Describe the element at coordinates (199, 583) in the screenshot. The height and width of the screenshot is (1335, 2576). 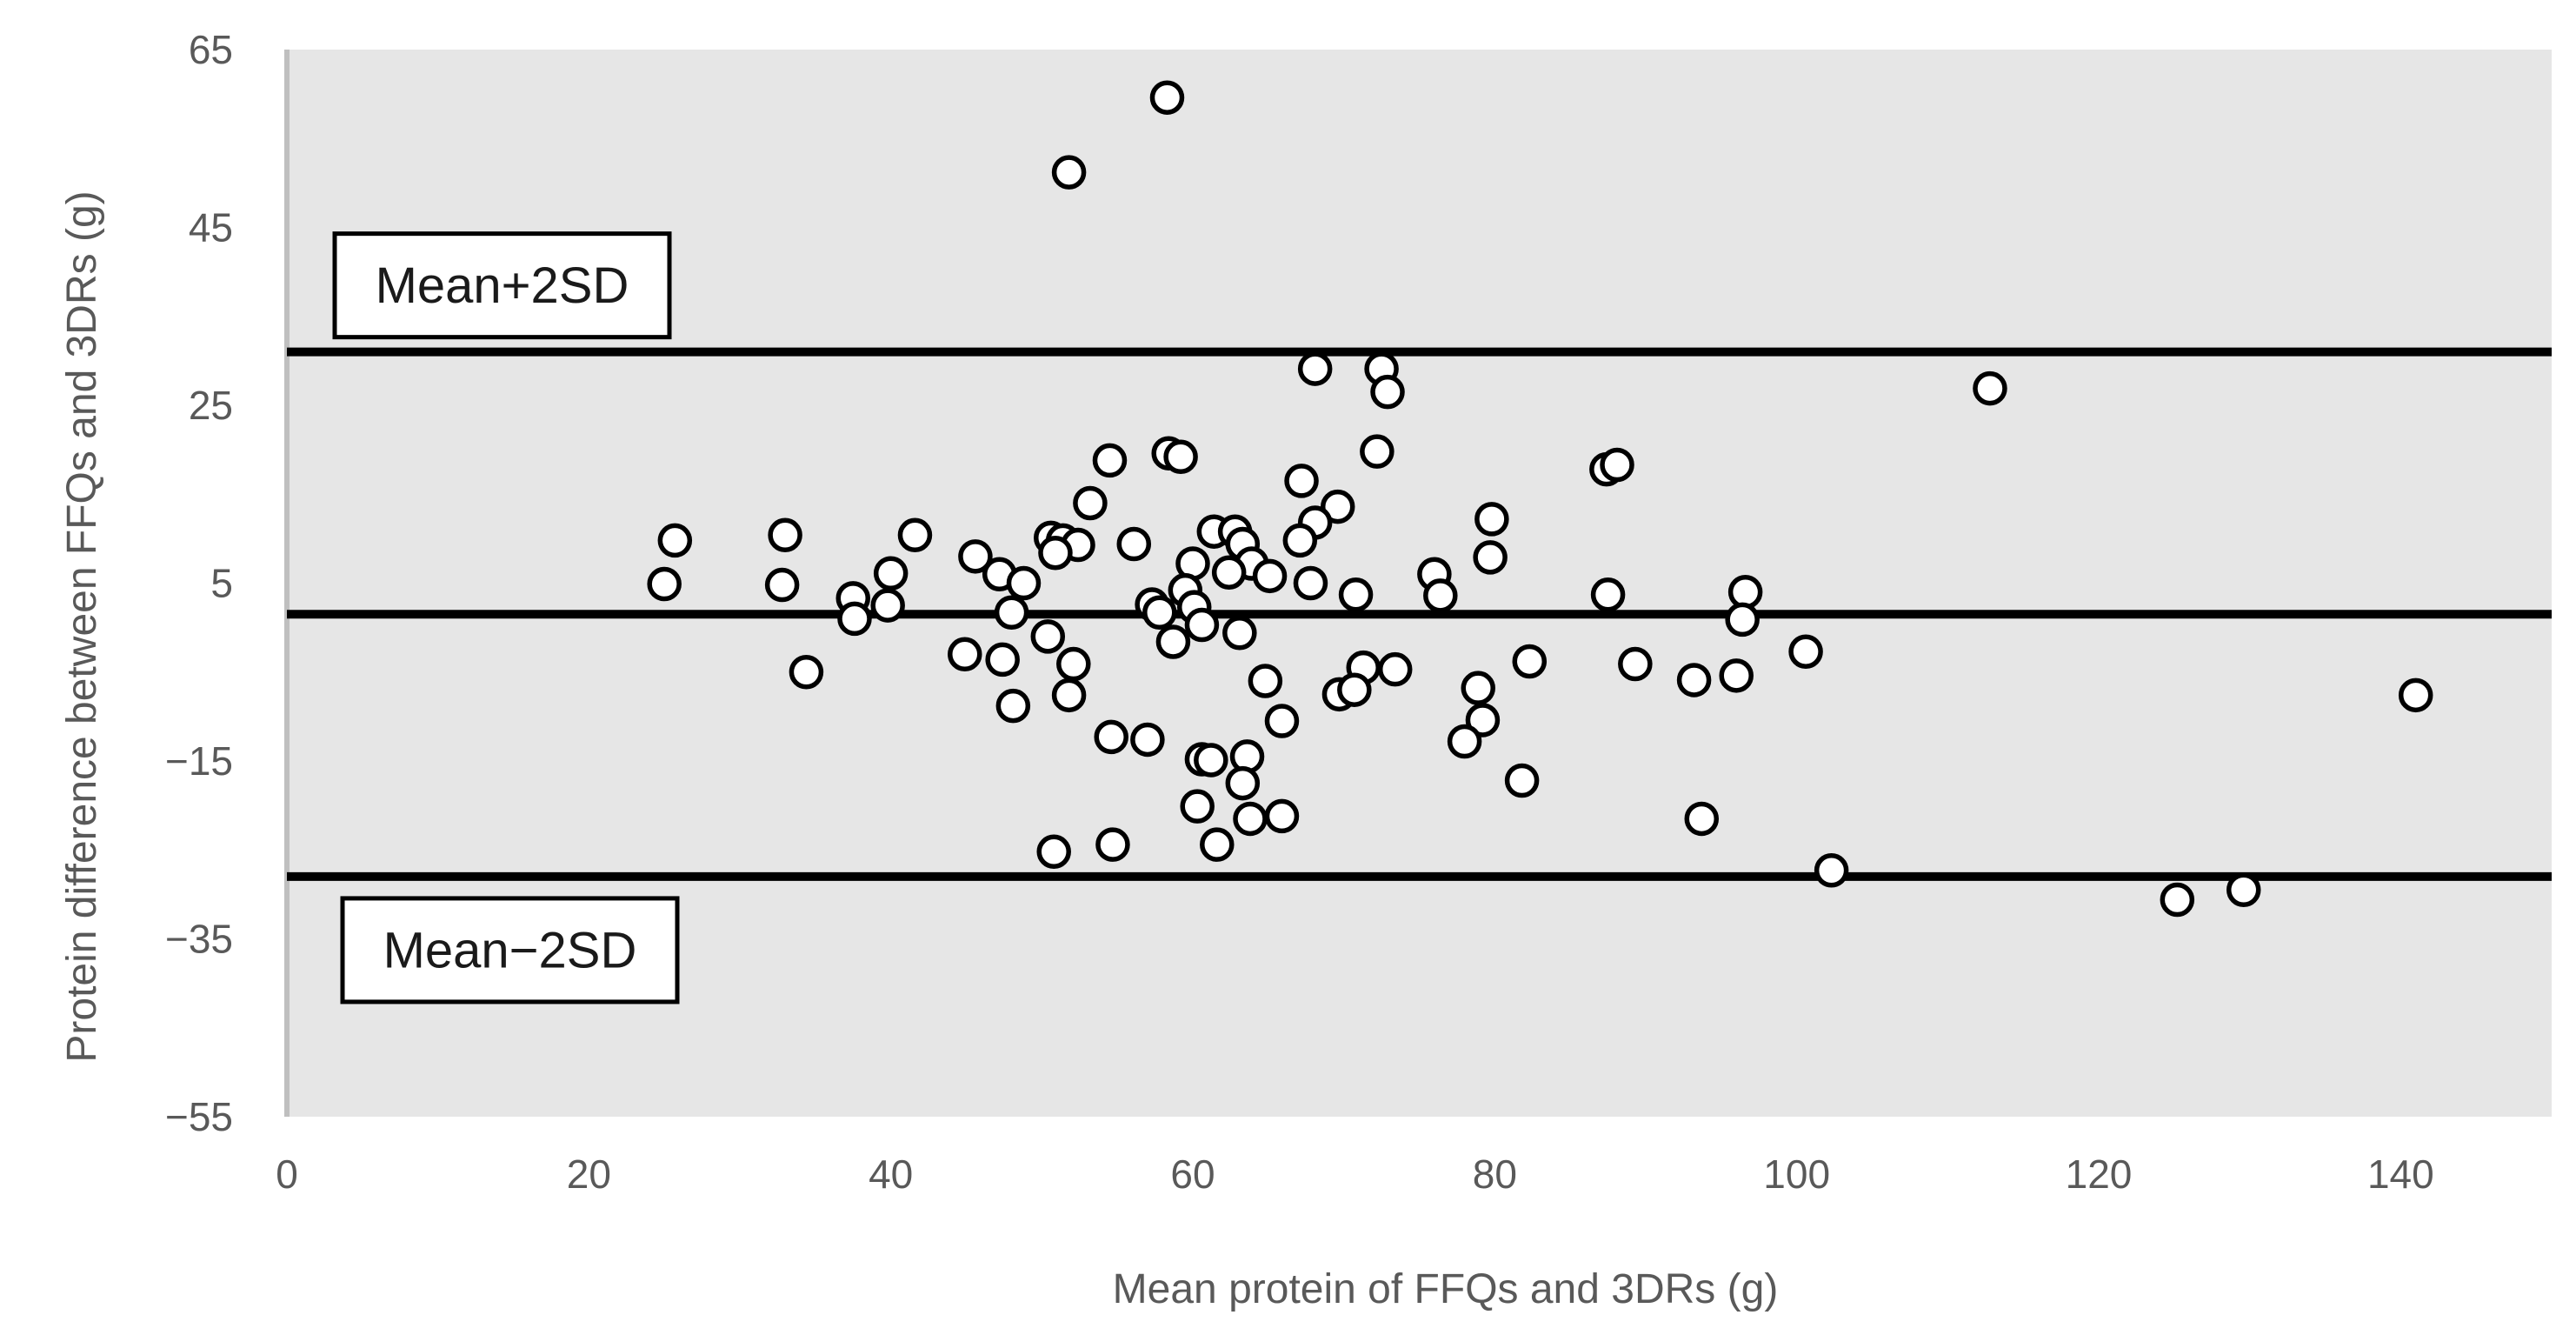
I see `y-tick-labels: 65 45 25 5 −15 −35 −55` at that location.